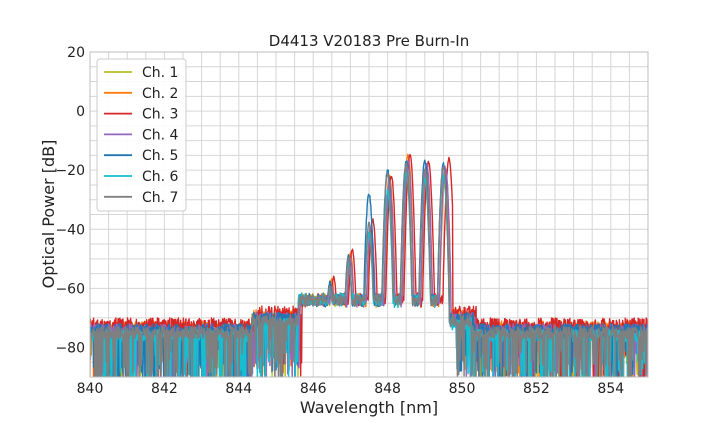 This screenshot has width=720, height=432. What do you see at coordinates (238, 389) in the screenshot?
I see `x-tick-label: 844` at bounding box center [238, 389].